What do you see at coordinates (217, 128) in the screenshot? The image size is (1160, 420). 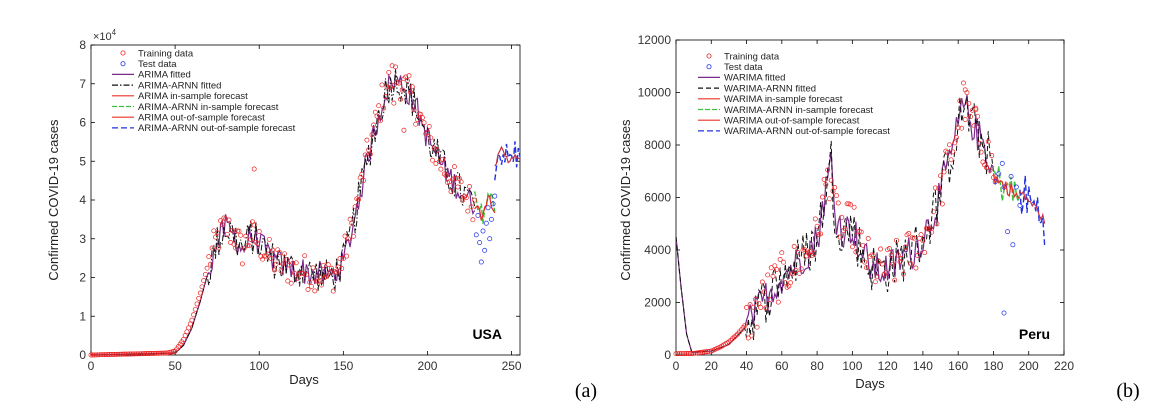 I see `legend-label: ARIMA-ARNN out-of-sample forecast` at bounding box center [217, 128].